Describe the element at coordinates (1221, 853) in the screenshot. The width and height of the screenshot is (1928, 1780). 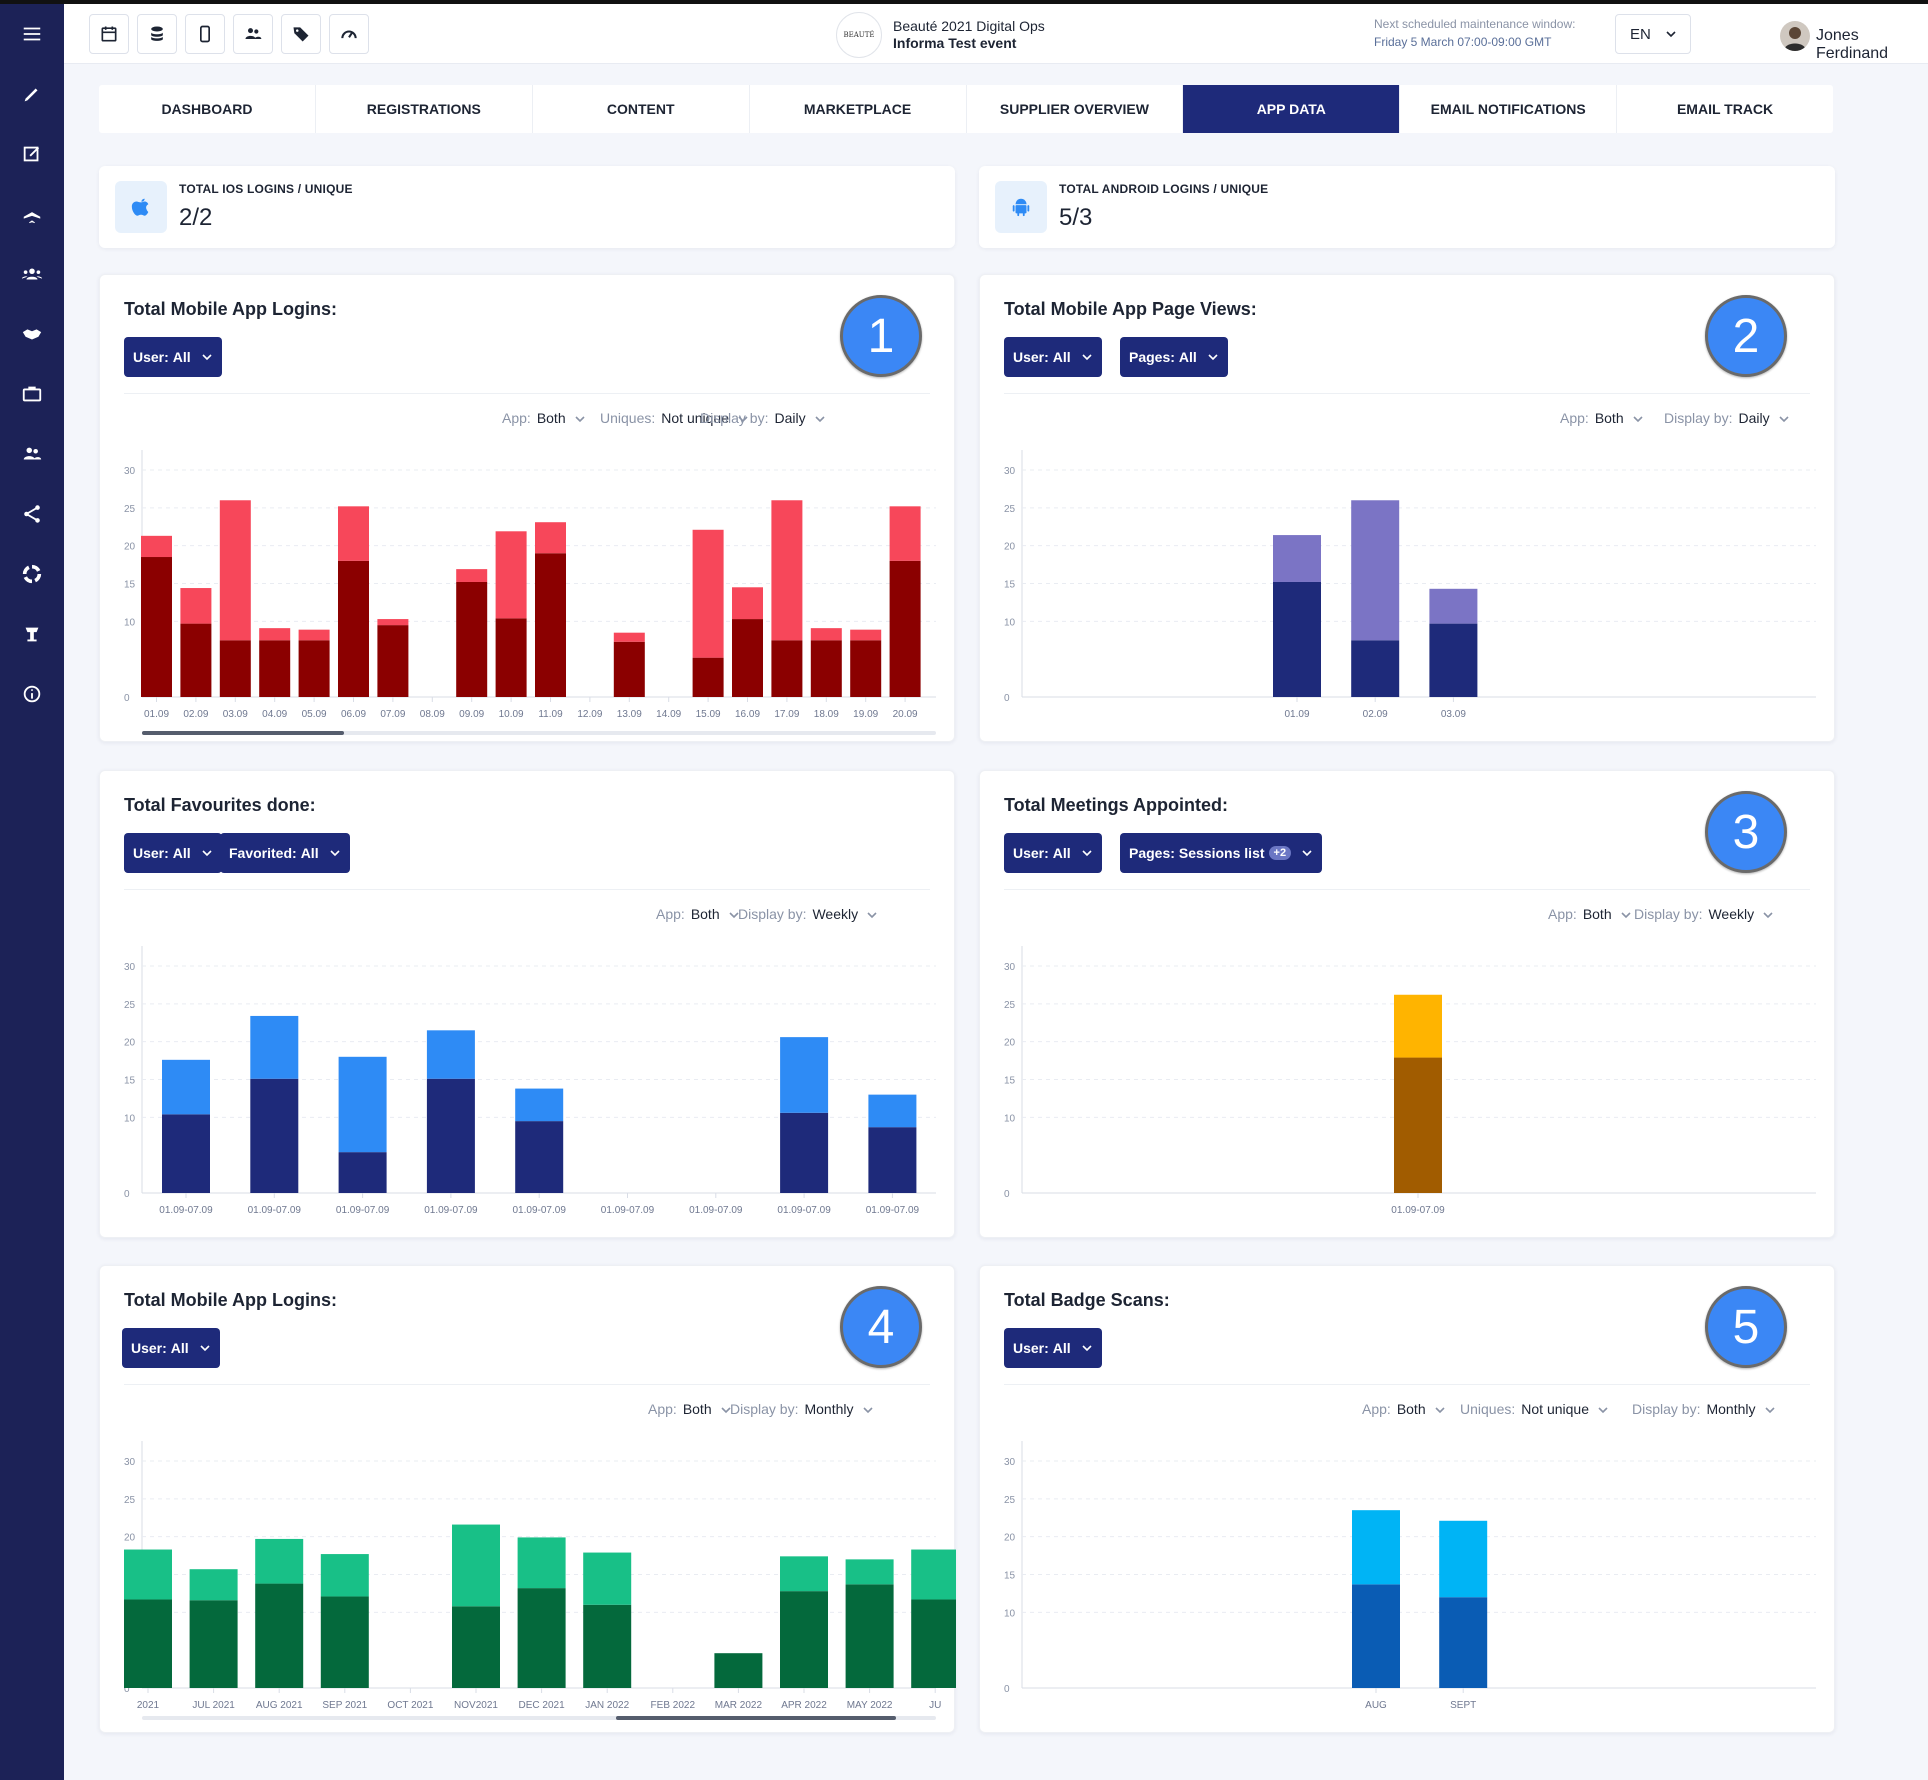
I see `filter-pill: Pages: Sessions list +2` at that location.